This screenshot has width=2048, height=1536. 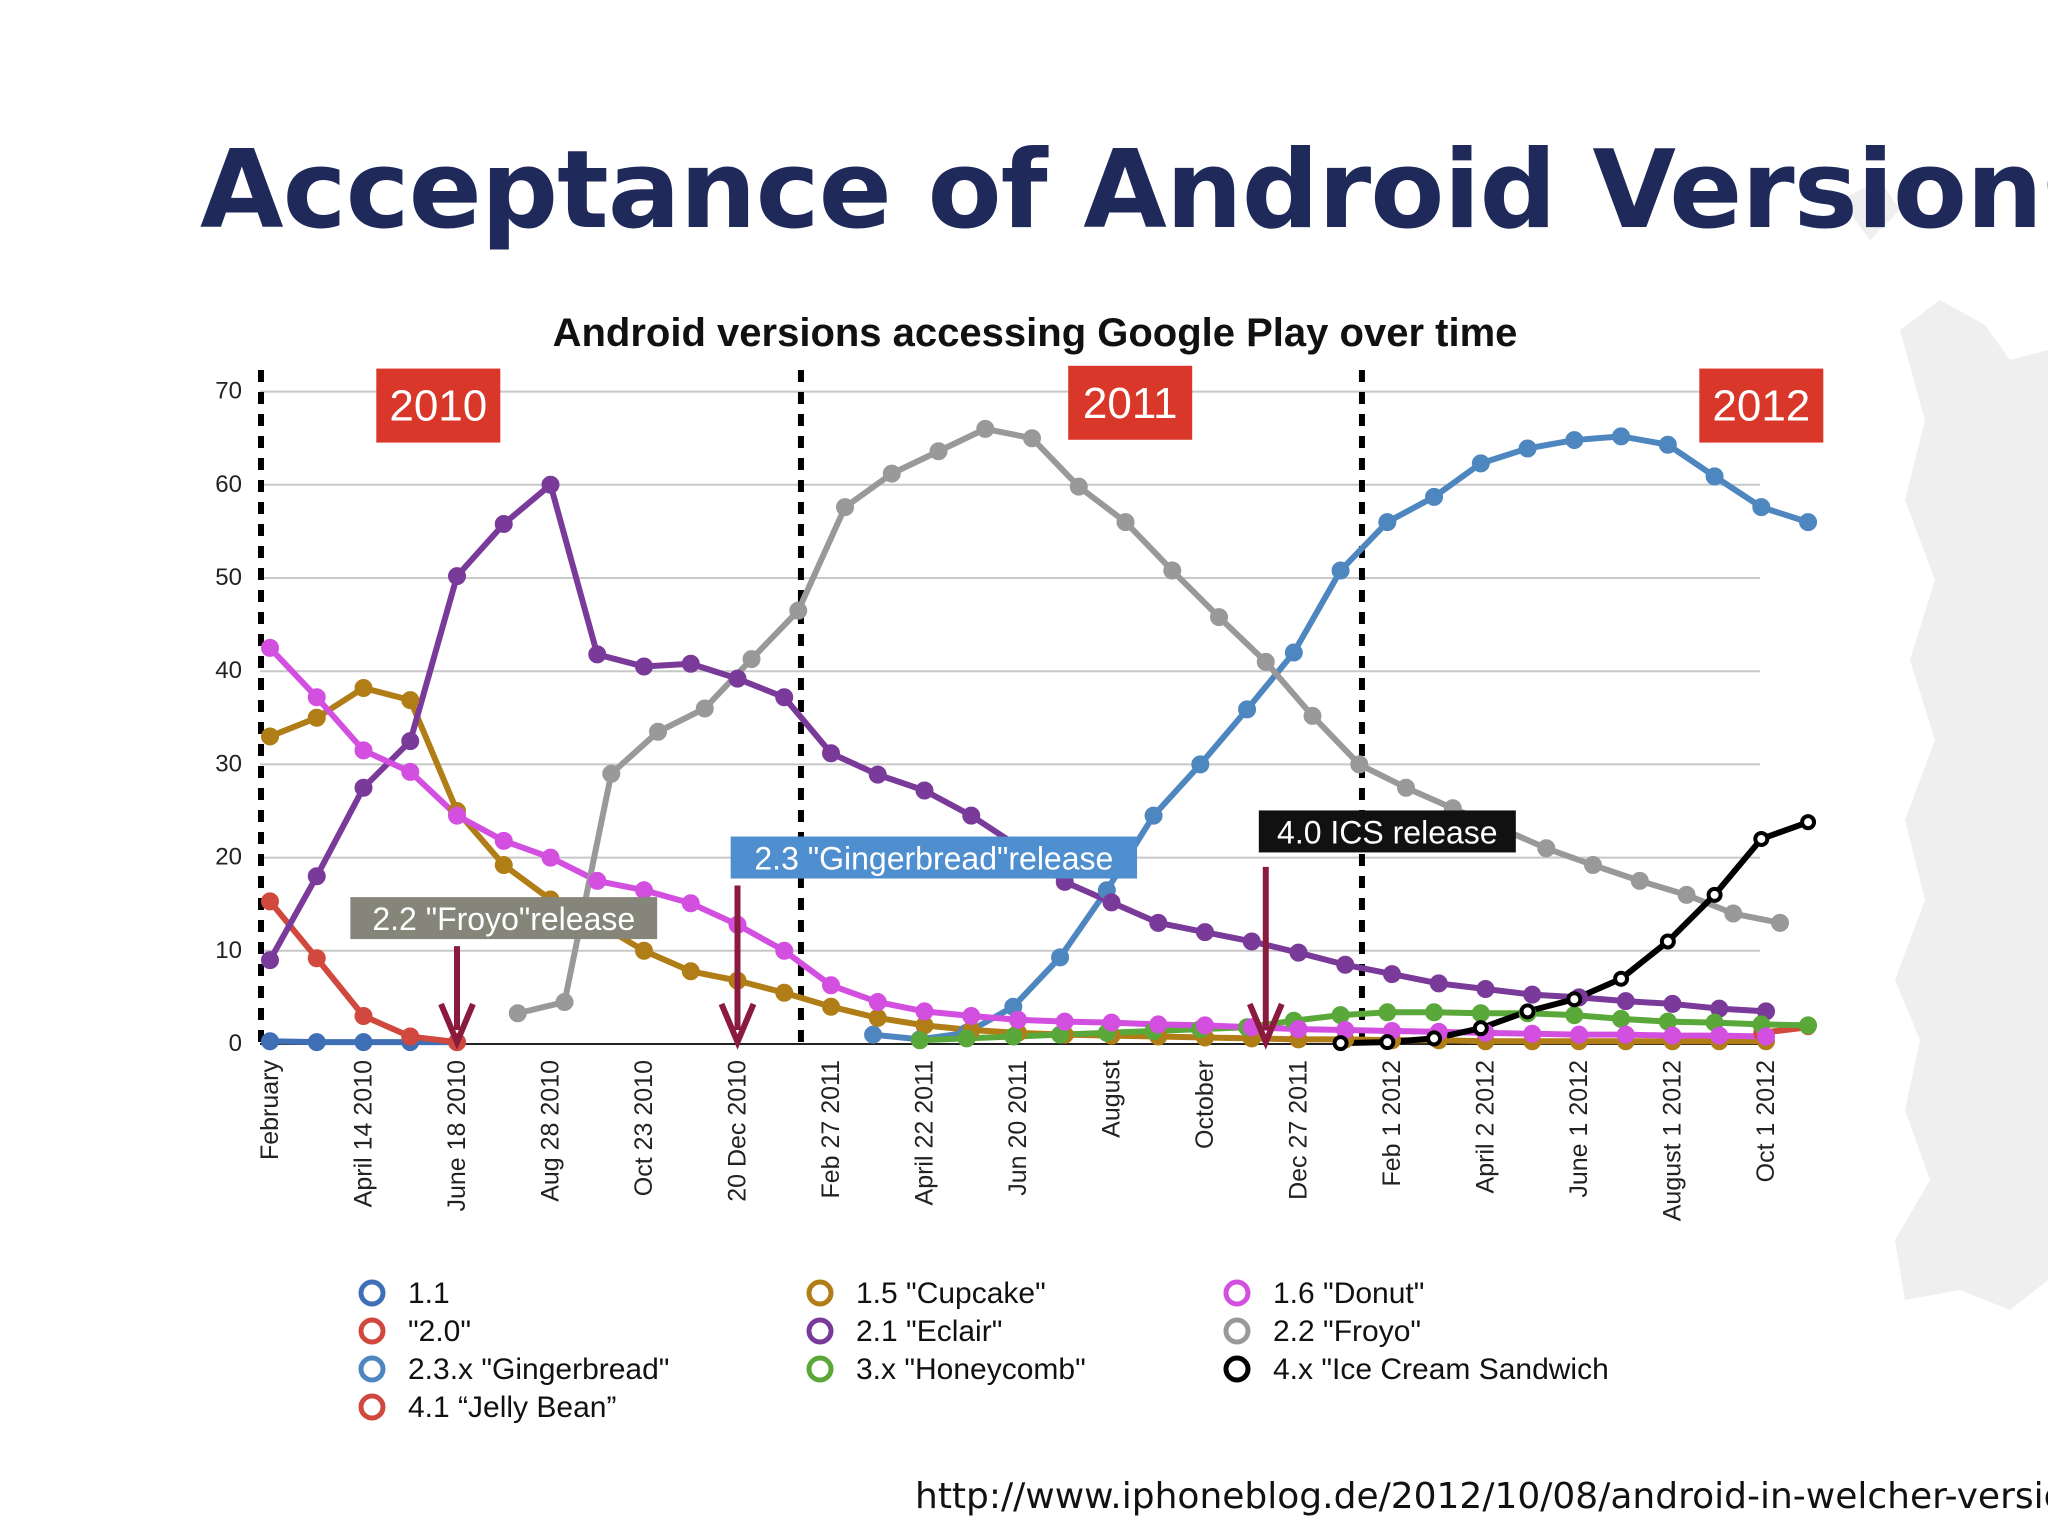 What do you see at coordinates (270, 1110) in the screenshot?
I see `x-tick-label: February` at bounding box center [270, 1110].